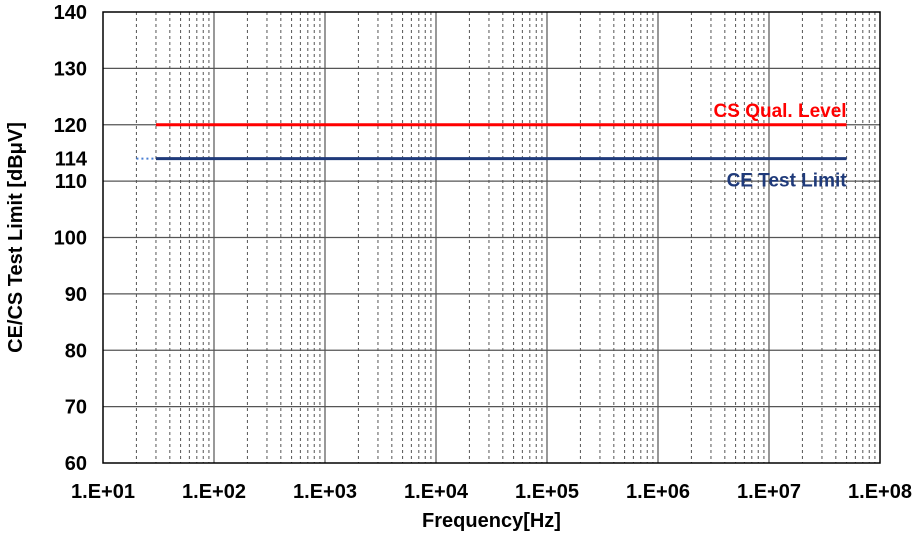 The height and width of the screenshot is (533, 920). I want to click on x-axis-title: Frequency[Hz], so click(491, 521).